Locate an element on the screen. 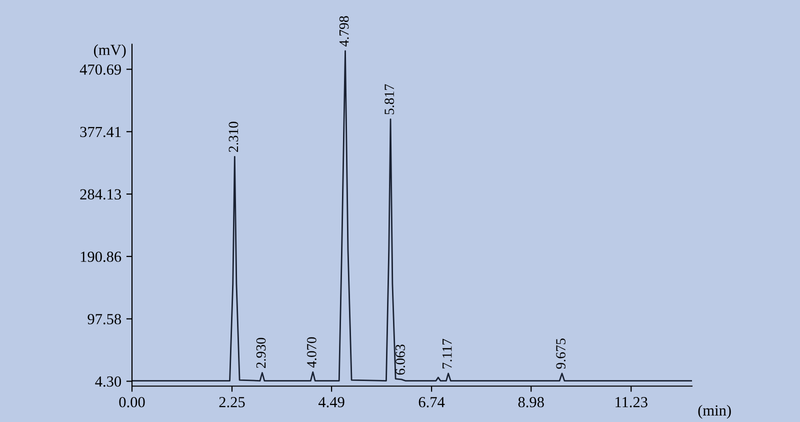  annotation: 9.675 is located at coordinates (561, 353).